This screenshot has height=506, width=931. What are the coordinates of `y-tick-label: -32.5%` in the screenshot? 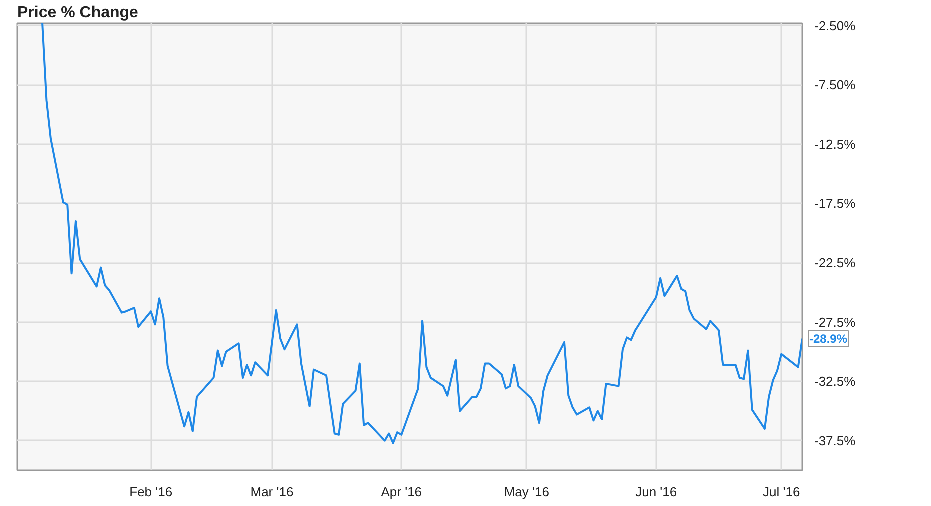 It's located at (835, 382).